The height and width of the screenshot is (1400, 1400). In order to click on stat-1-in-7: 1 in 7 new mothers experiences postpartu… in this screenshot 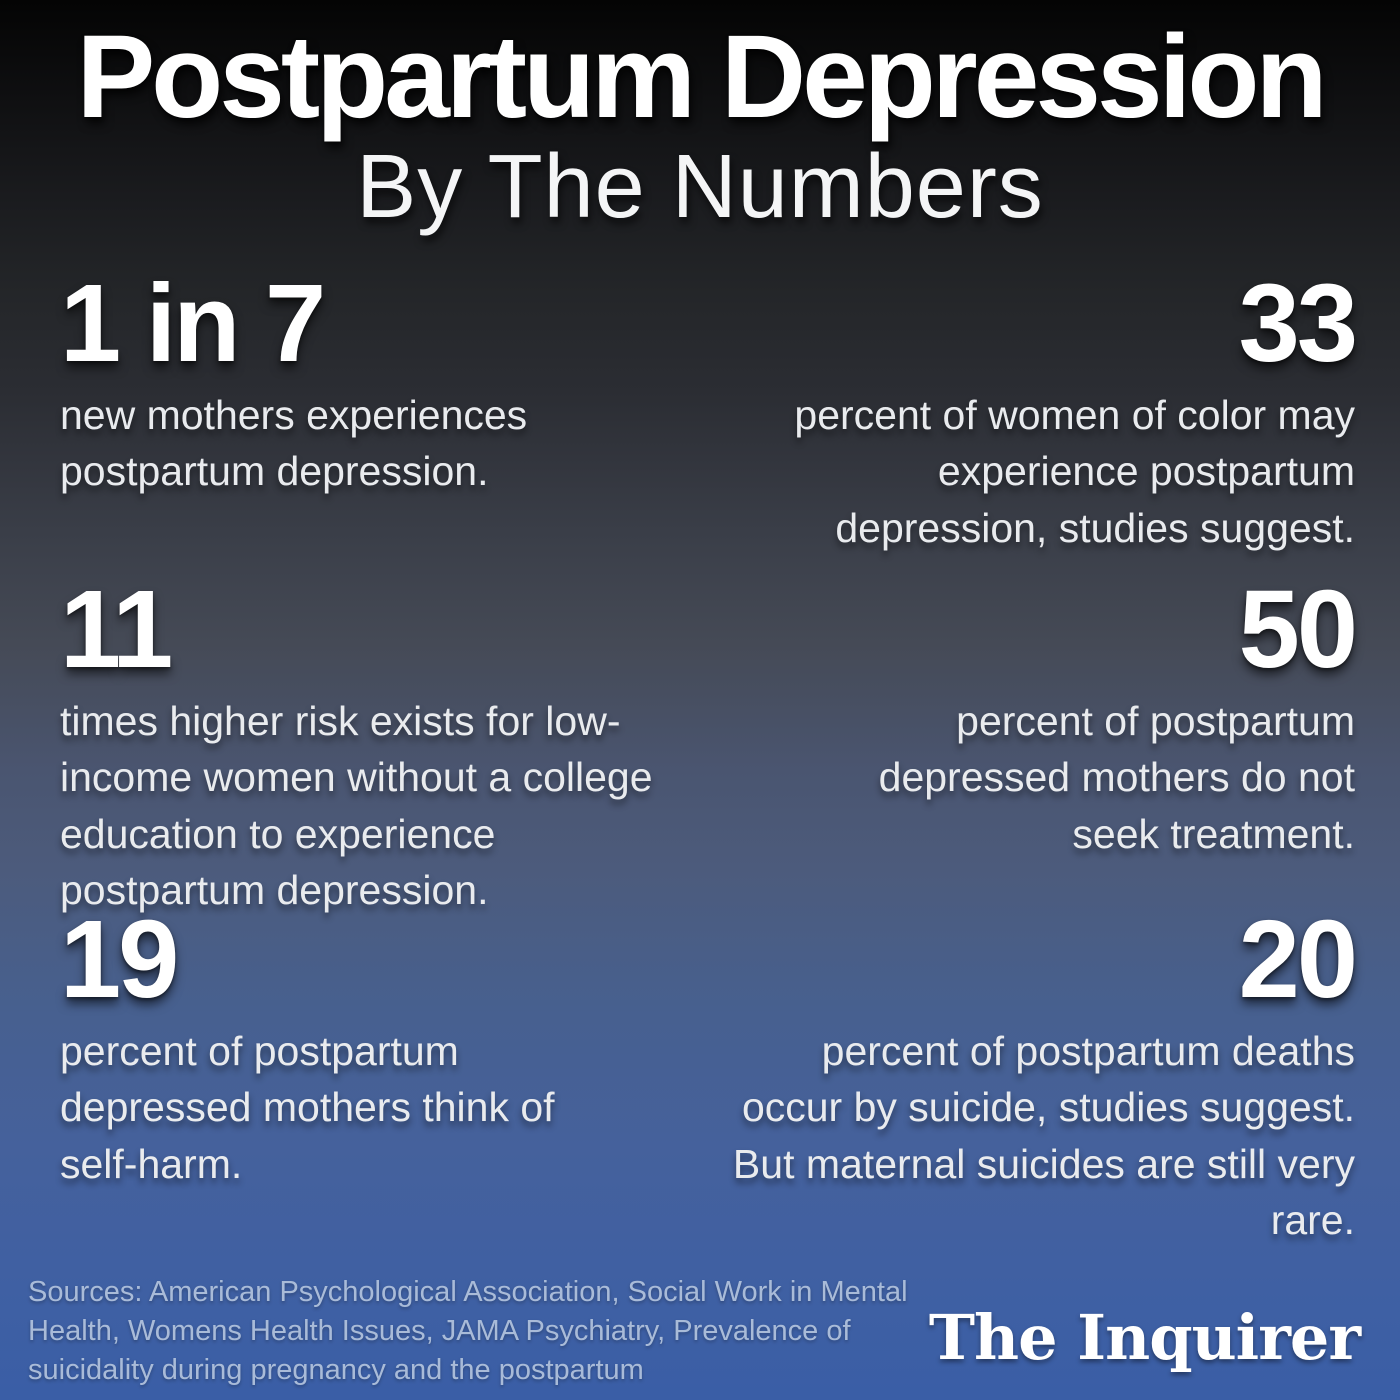, I will do `click(350, 381)`.